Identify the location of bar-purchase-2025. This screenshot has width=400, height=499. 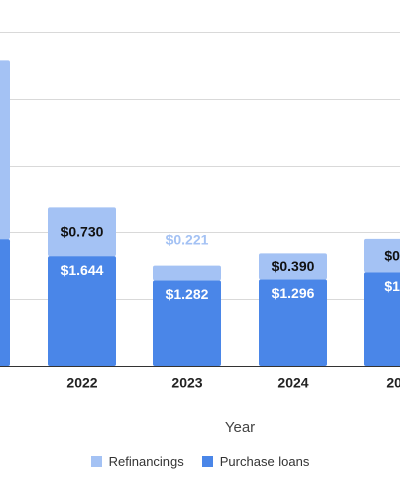
(382, 319).